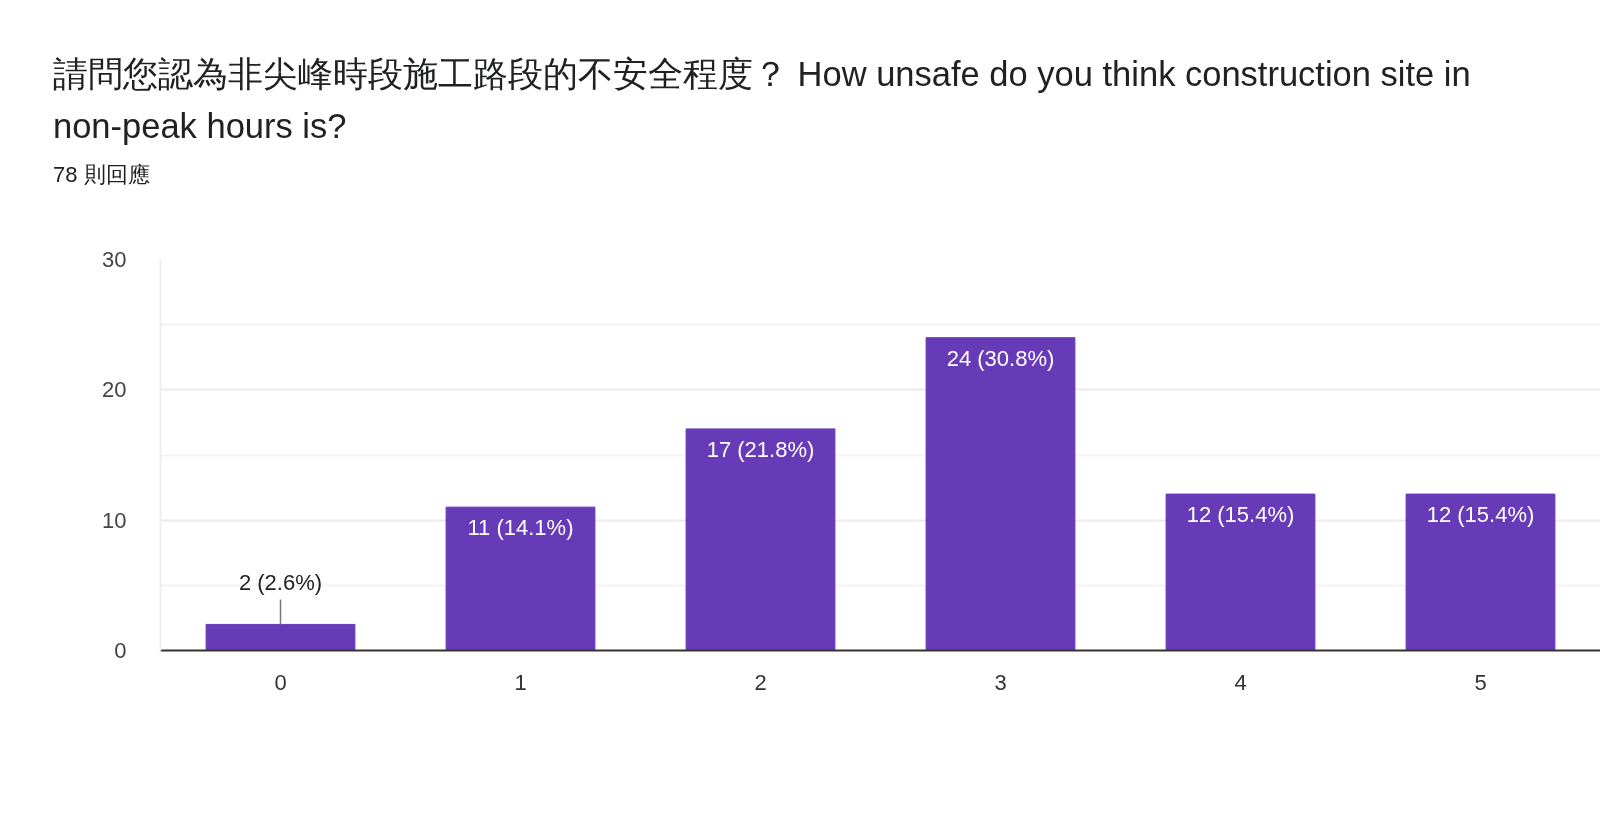 This screenshot has width=1600, height=813. What do you see at coordinates (101, 175) in the screenshot?
I see `chart-subtitle: 78 則回應` at bounding box center [101, 175].